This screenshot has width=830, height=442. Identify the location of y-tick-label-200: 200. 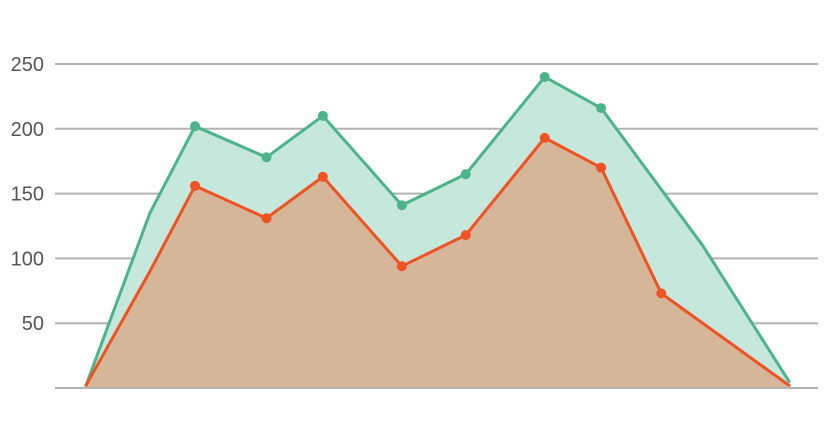
(27, 130).